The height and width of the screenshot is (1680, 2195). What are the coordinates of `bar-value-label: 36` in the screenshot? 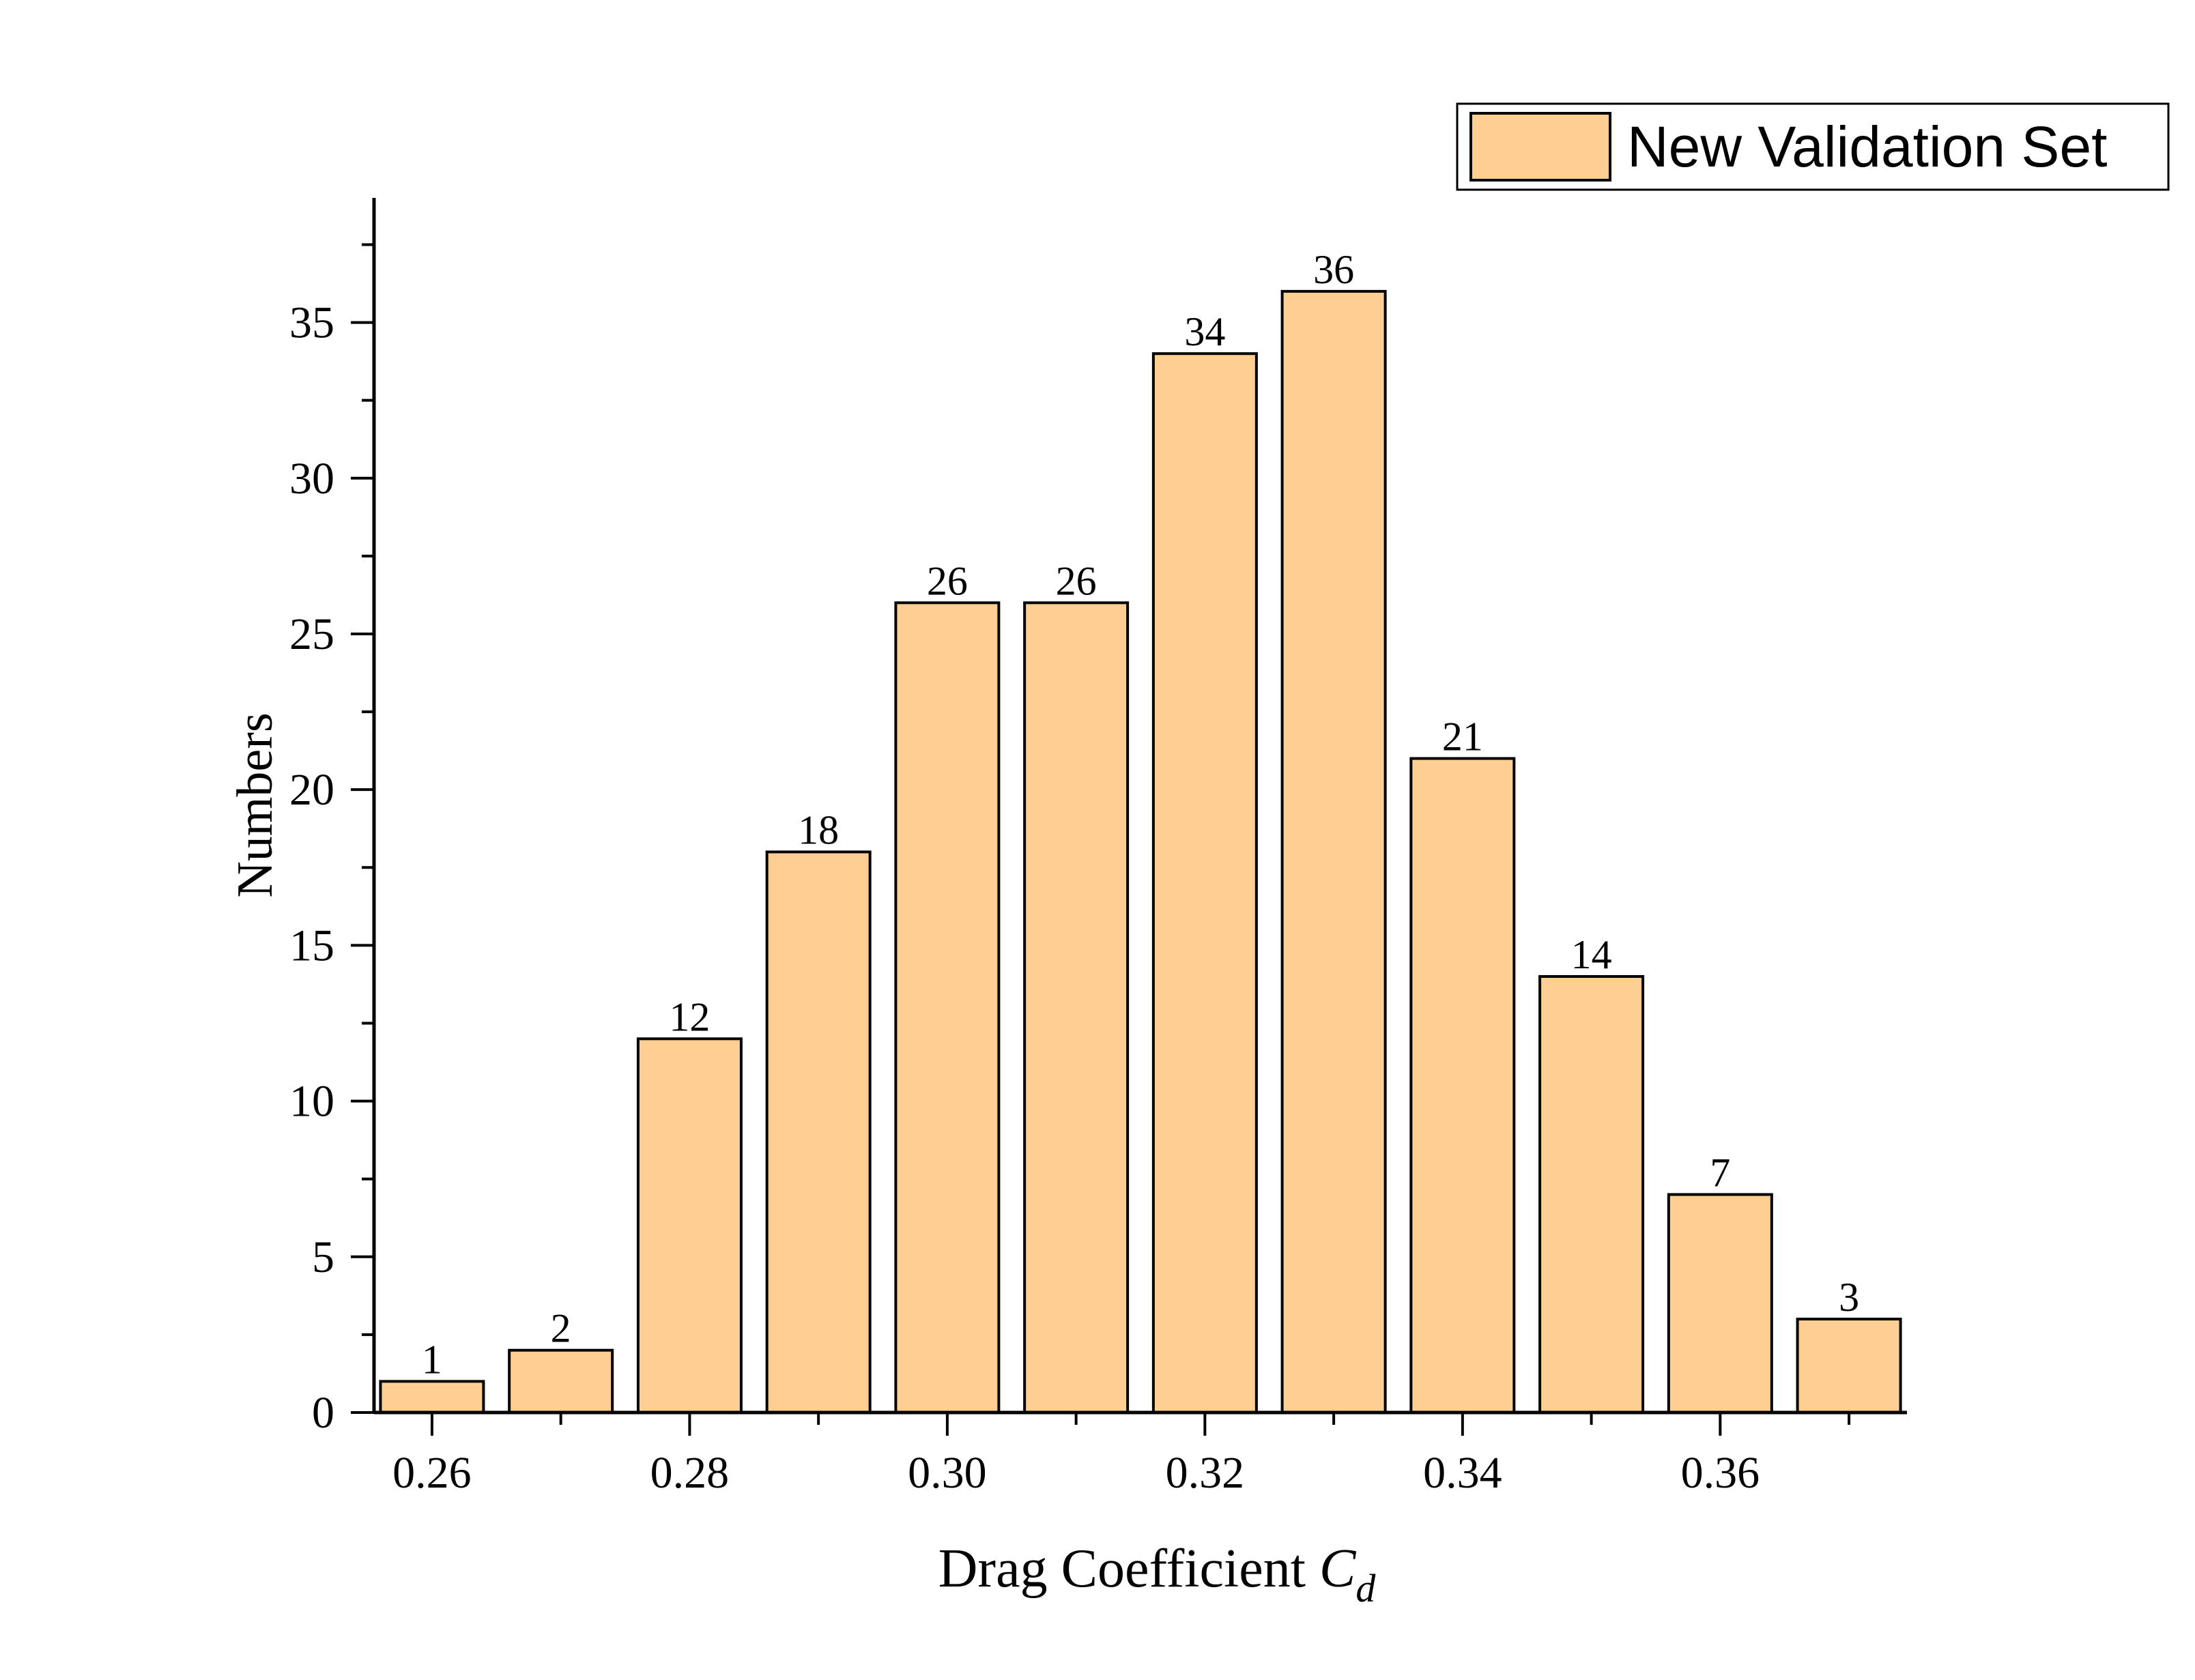 It's located at (1333, 269).